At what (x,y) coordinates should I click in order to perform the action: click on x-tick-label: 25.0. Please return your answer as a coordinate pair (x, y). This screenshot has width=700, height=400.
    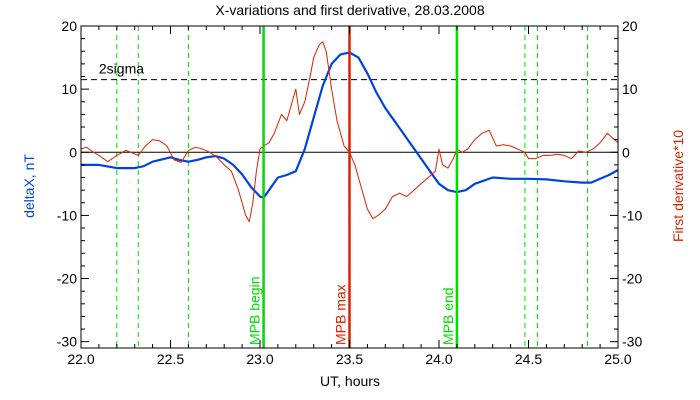
    Looking at the image, I should click on (617, 359).